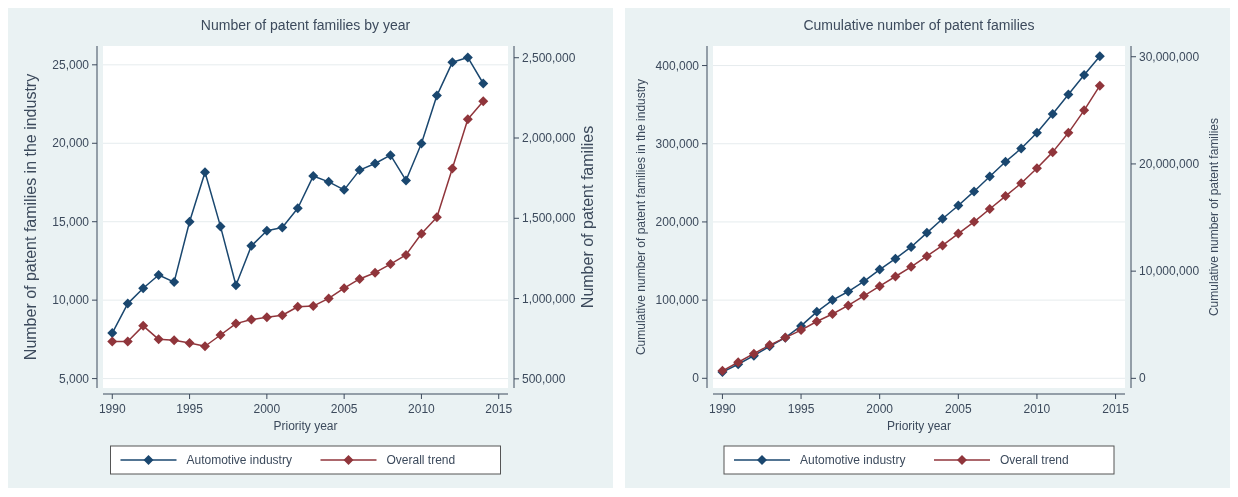 Image resolution: width=1238 pixels, height=497 pixels. Describe the element at coordinates (1169, 56) in the screenshot. I see `y2-tick-label: 30,000,000` at that location.